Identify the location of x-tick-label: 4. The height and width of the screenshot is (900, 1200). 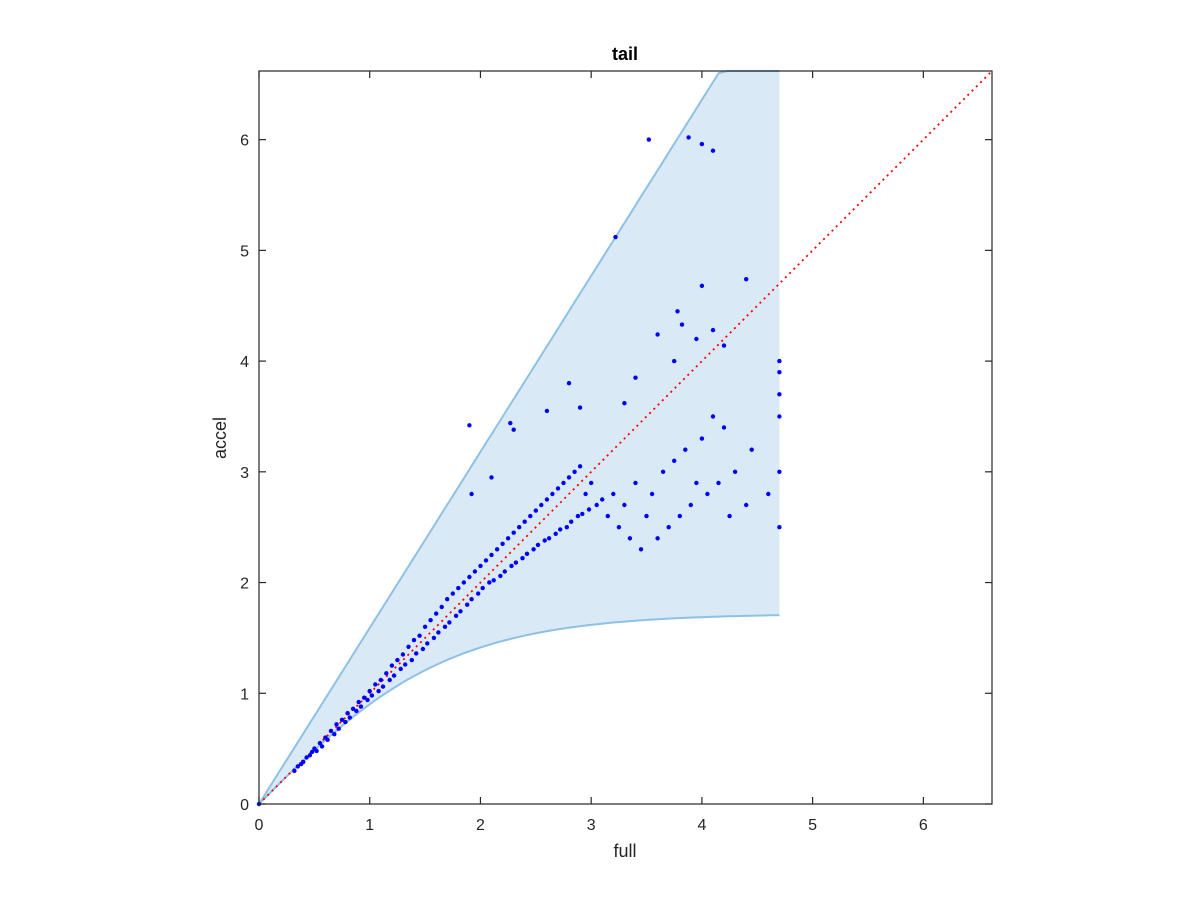
(701, 825).